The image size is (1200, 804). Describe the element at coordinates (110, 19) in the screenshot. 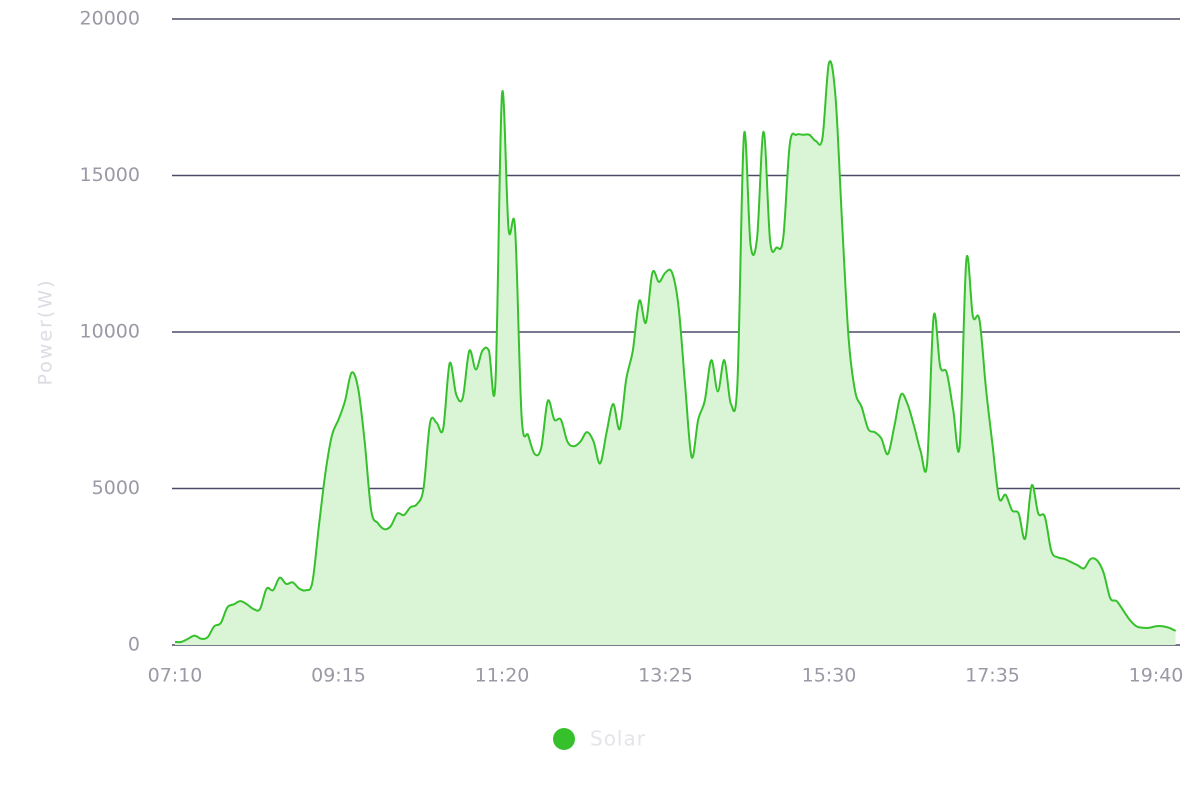

I see `y-tick-label: 20000` at that location.